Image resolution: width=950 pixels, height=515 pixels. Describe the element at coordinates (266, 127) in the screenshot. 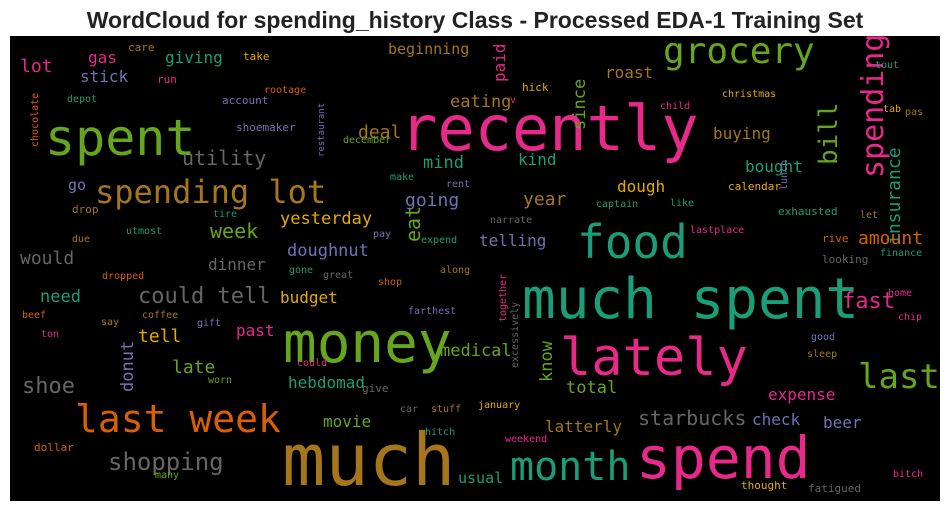

I see `word: shoemaker` at that location.